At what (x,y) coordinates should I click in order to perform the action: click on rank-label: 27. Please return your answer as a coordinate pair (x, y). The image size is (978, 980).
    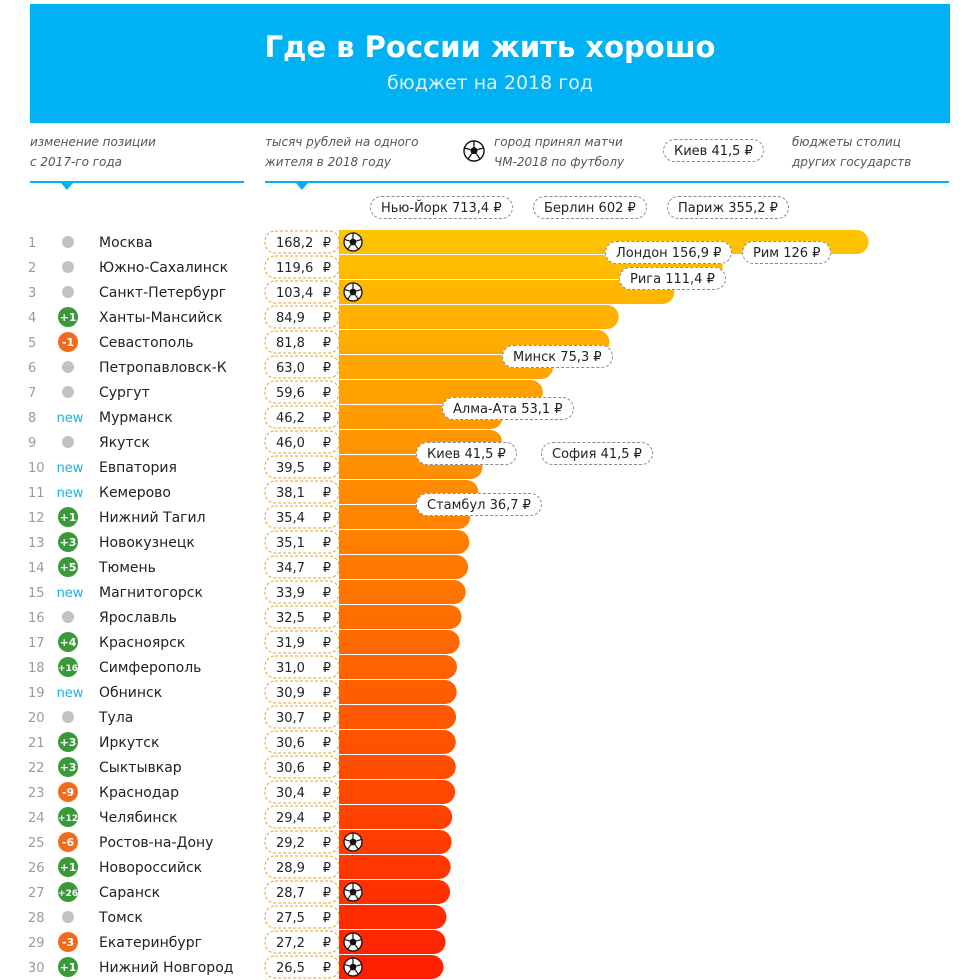
    Looking at the image, I should click on (36, 893).